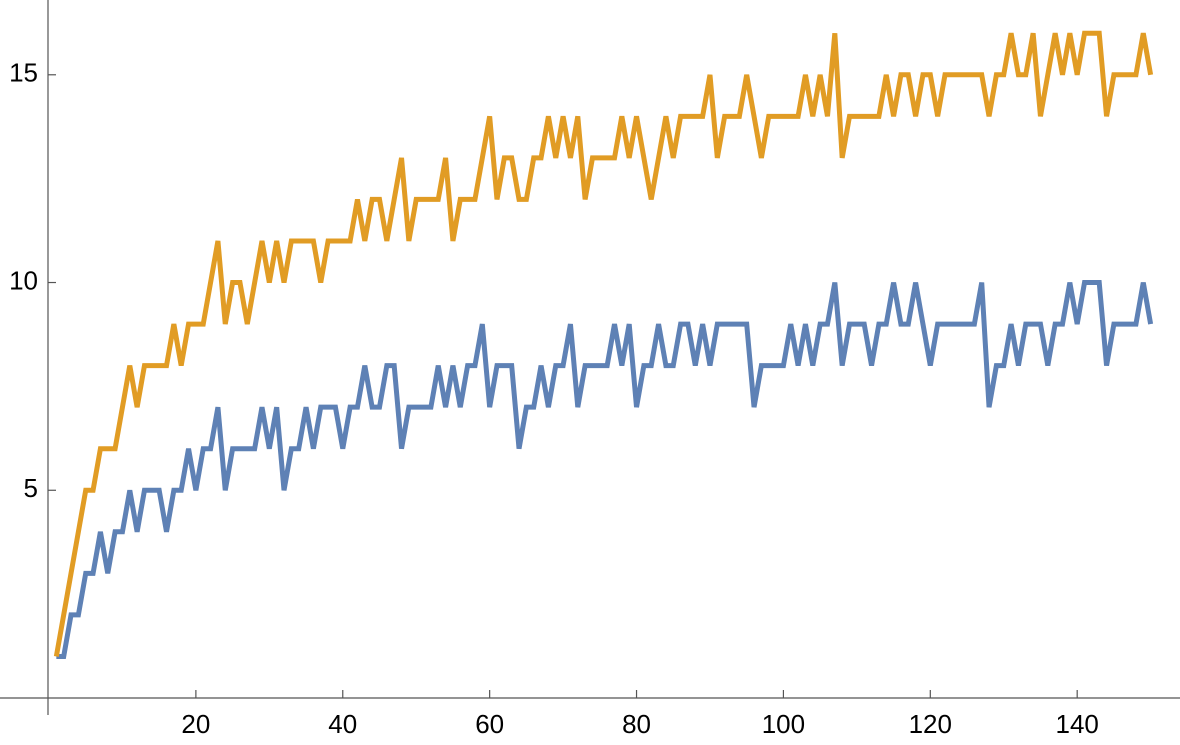  What do you see at coordinates (636, 724) in the screenshot?
I see `x-tick-label: 80` at bounding box center [636, 724].